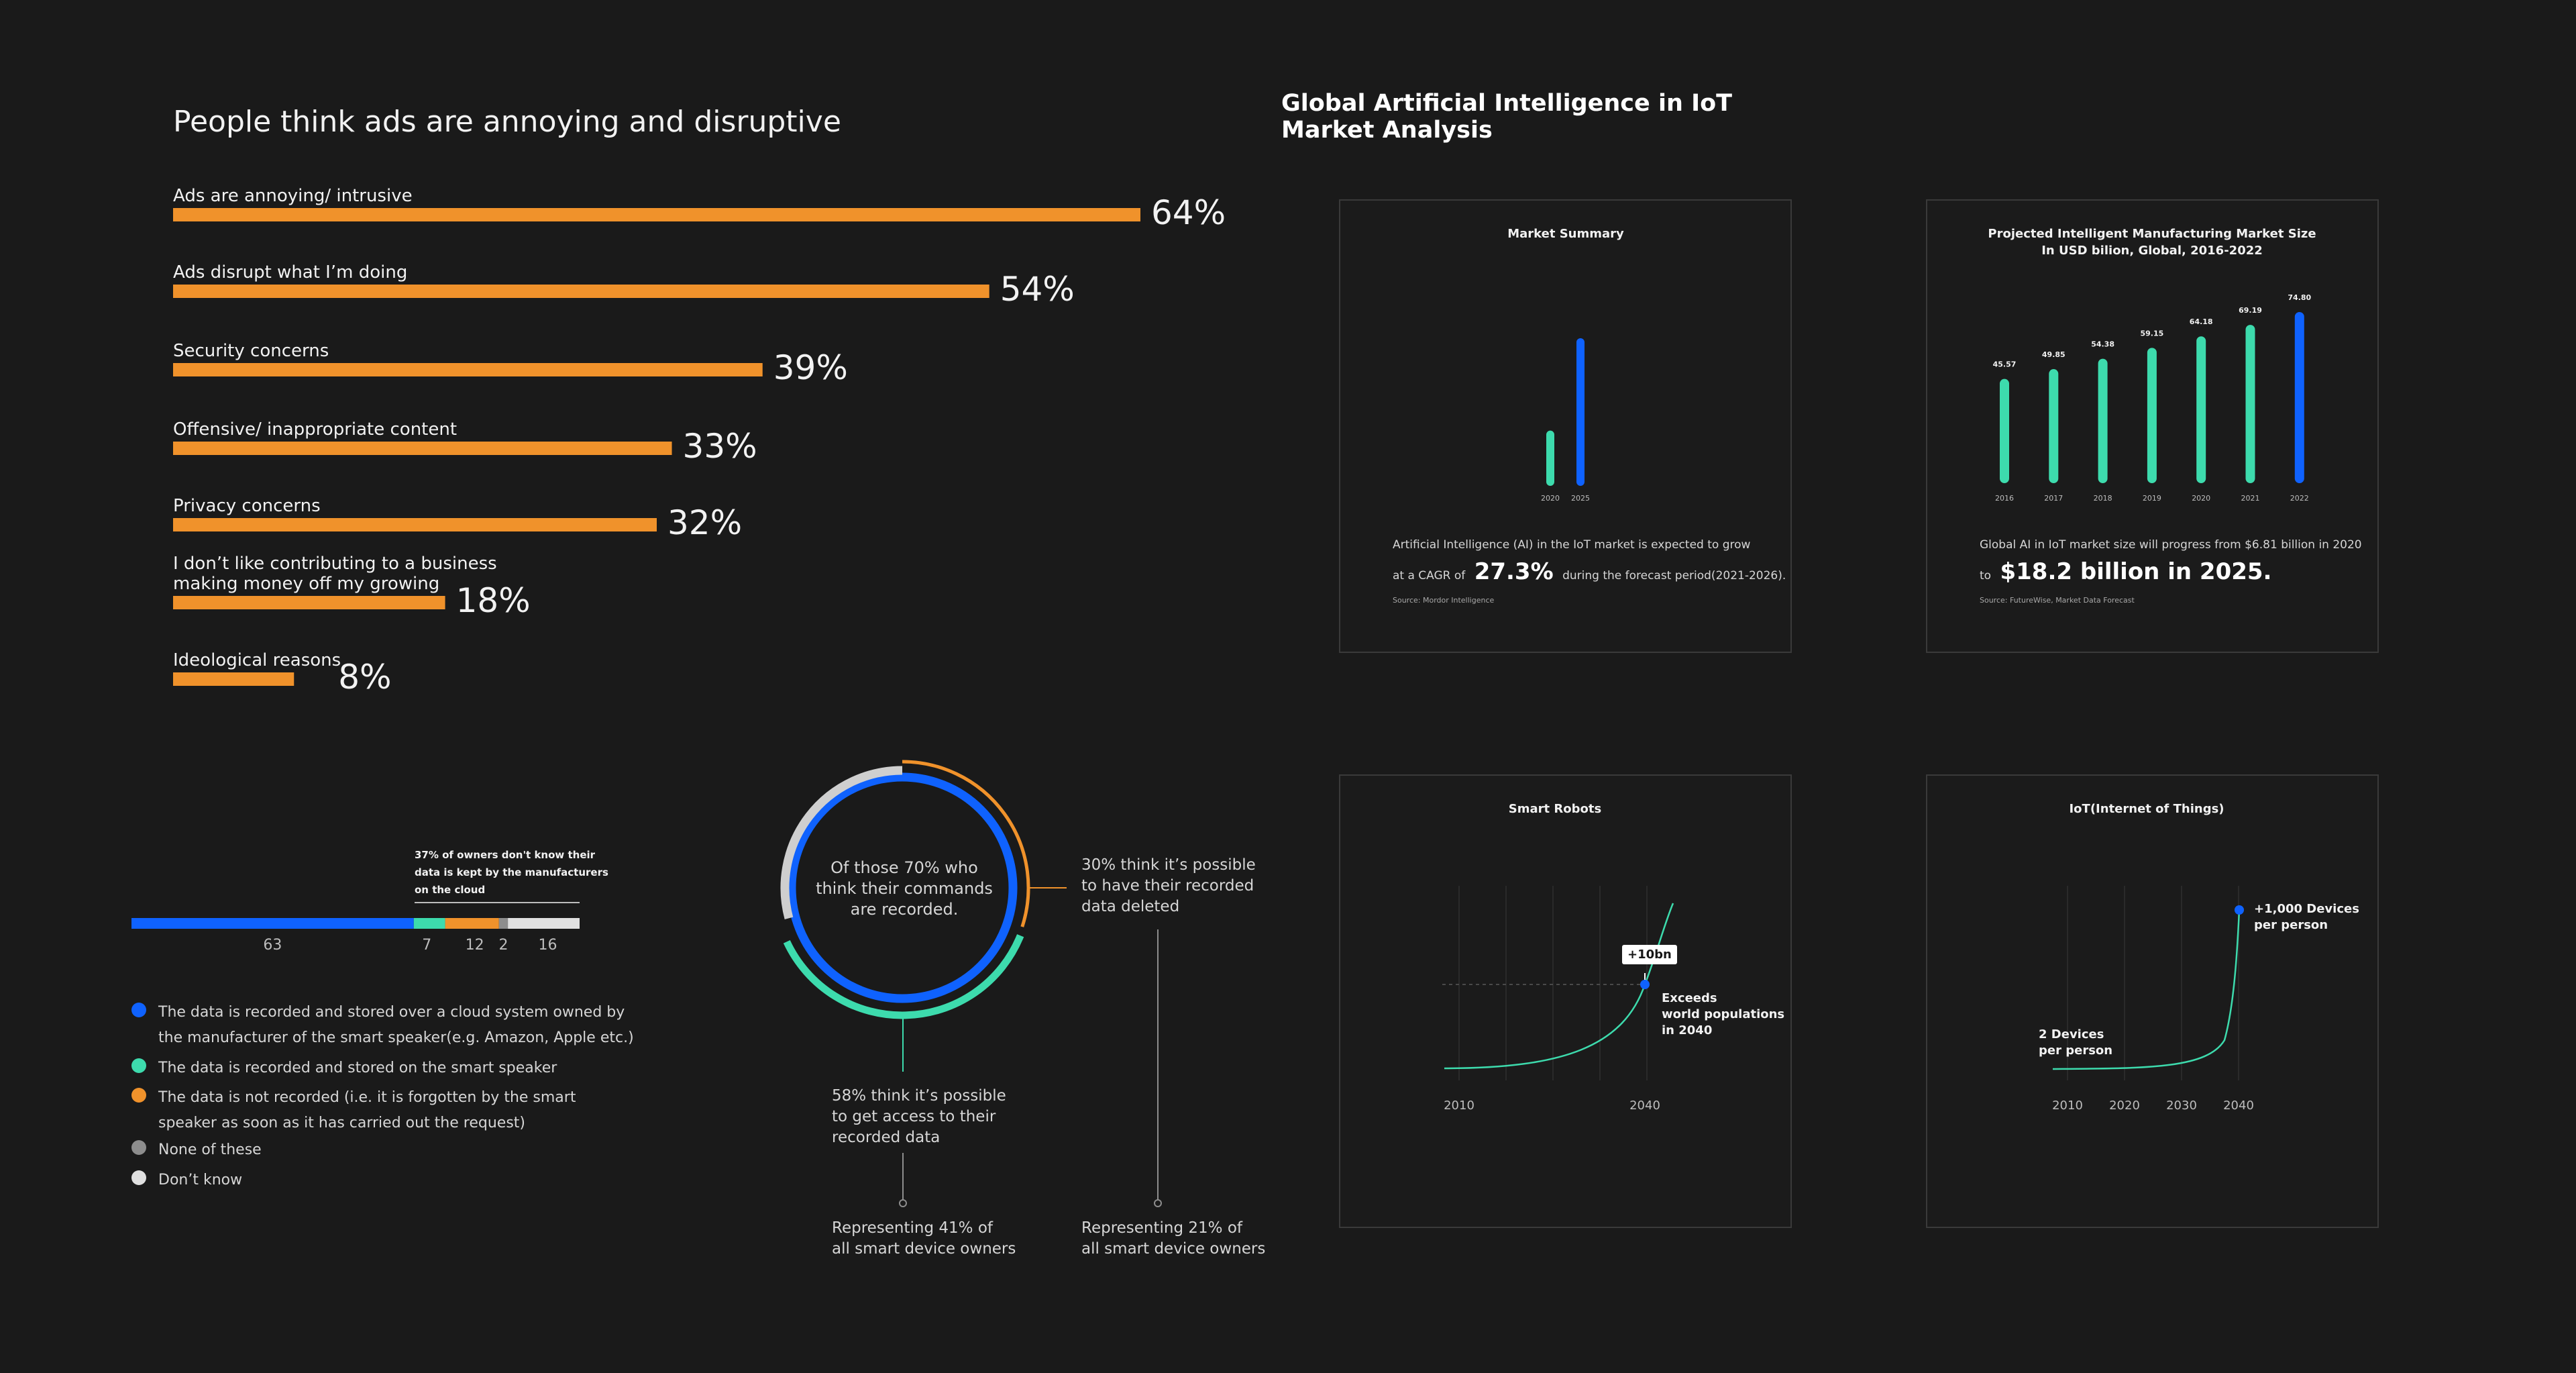 This screenshot has height=1373, width=2576. I want to click on projected-x-label: 2018, so click(2103, 498).